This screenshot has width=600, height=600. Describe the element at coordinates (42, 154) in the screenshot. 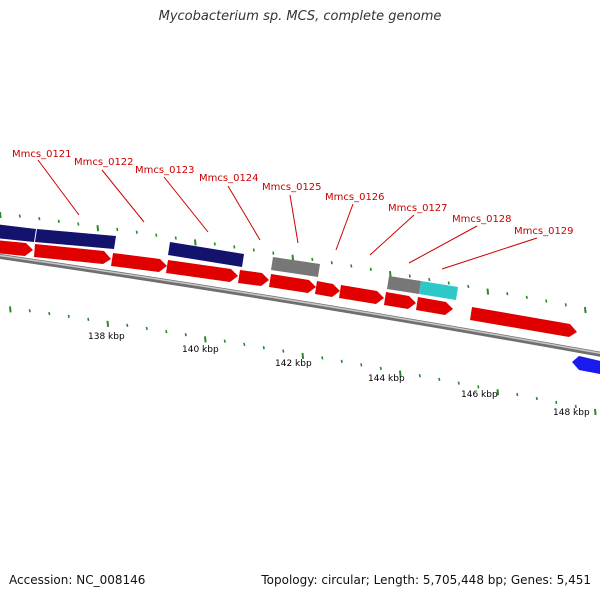

I see `gene-label-1: Mmcs_0121` at that location.